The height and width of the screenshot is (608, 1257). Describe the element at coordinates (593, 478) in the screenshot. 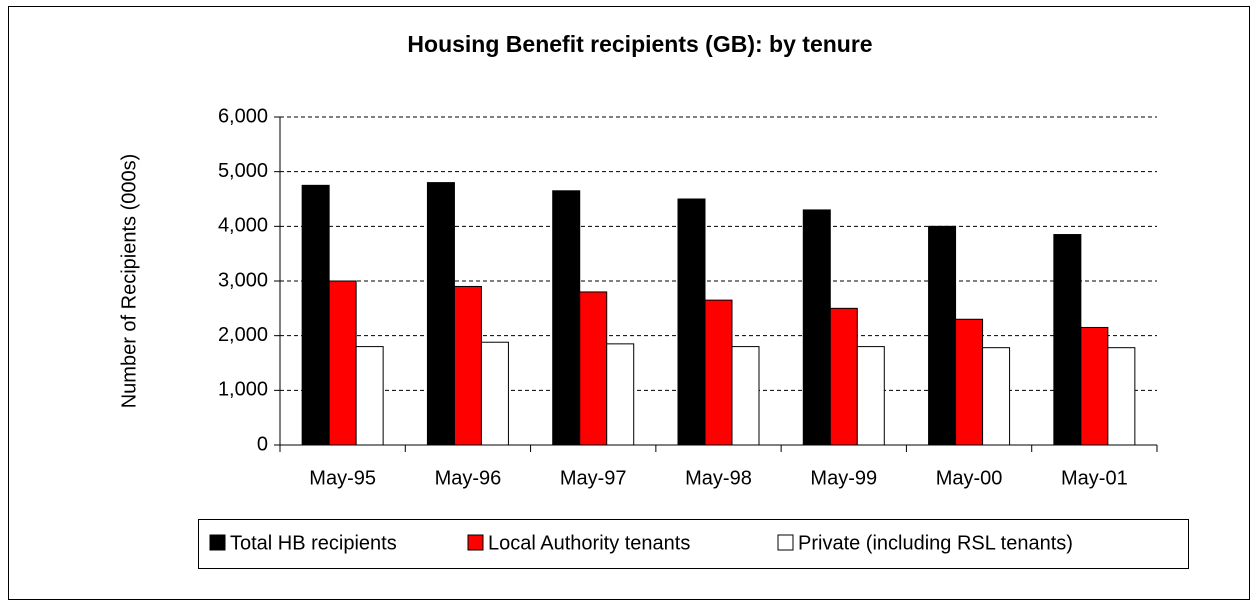

I see `x-tick-label: May-97` at that location.